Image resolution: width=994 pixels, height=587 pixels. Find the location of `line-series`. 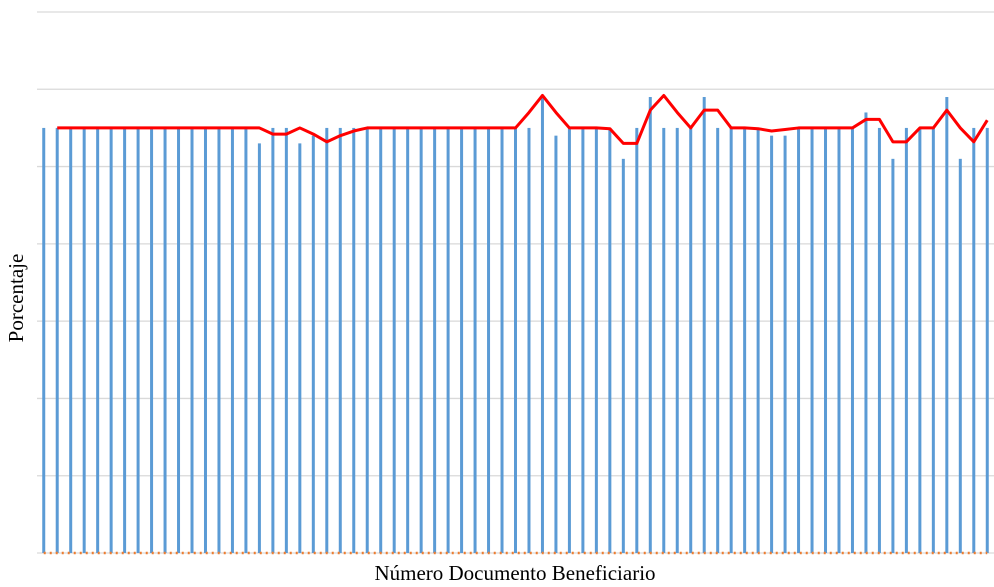

line-series is located at coordinates (523, 119).